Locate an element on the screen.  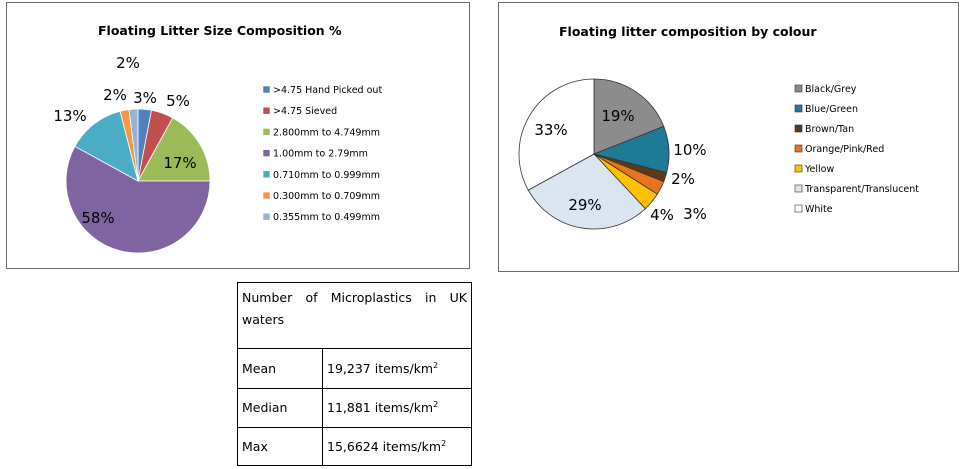
legend-entry: 2.800mm to 4.749mm is located at coordinates (326, 132).